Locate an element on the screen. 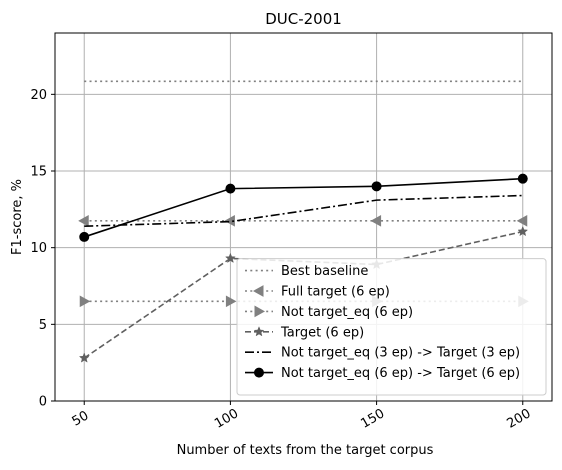  x-tick-label: 200 is located at coordinates (519, 418).